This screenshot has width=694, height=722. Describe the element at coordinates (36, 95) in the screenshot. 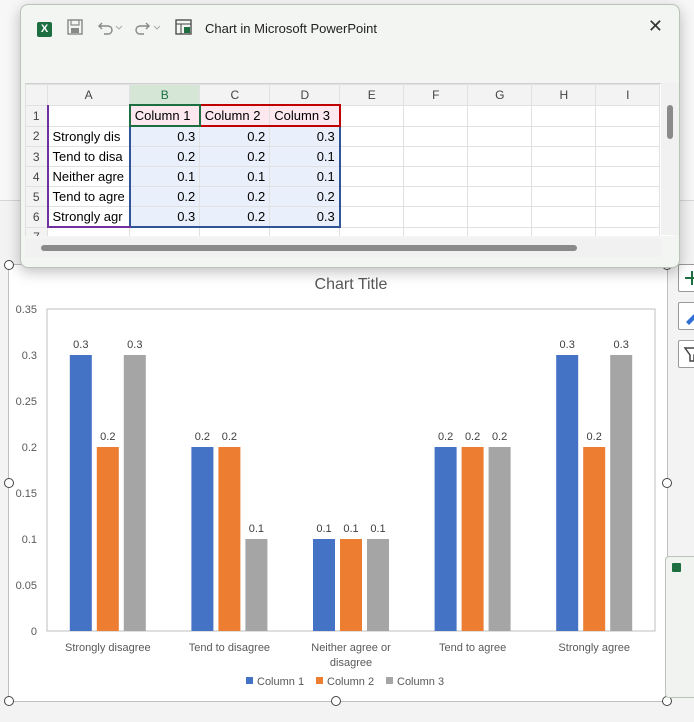

I see `select-all-corner` at that location.